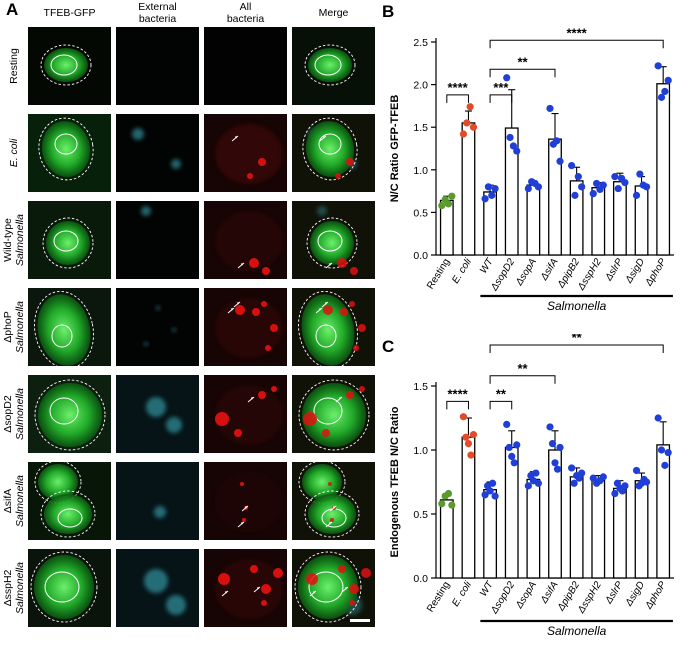 This screenshot has width=684, height=652. Describe the element at coordinates (69, 13) in the screenshot. I see `column-header-tfeb: TFEB-GFP` at that location.